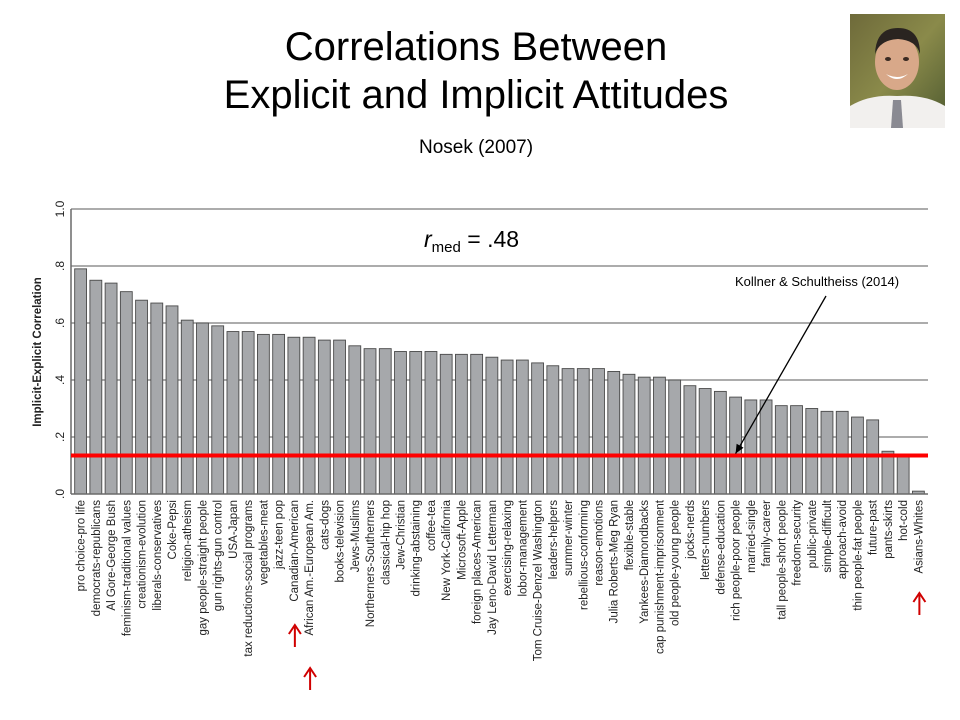  Describe the element at coordinates (112, 555) in the screenshot. I see `x-tick-label: Al Gore-George Bush` at that location.